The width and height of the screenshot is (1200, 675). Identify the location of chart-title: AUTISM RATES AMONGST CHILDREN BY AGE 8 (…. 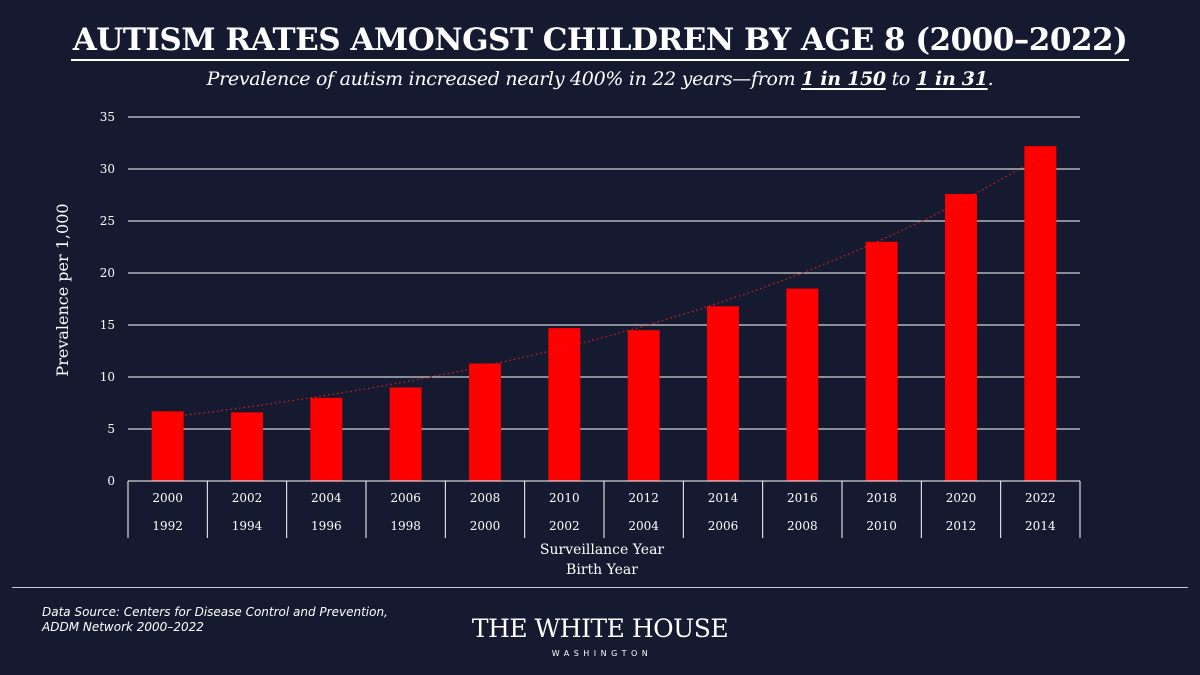
(600, 40).